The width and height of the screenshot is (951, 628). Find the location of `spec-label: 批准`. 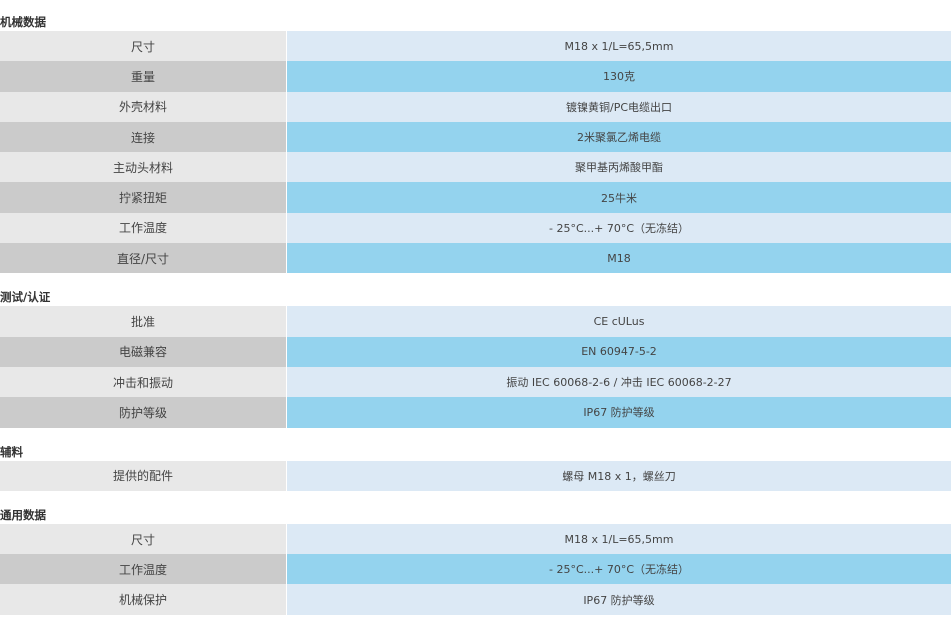

spec-label: 批准 is located at coordinates (143, 321).